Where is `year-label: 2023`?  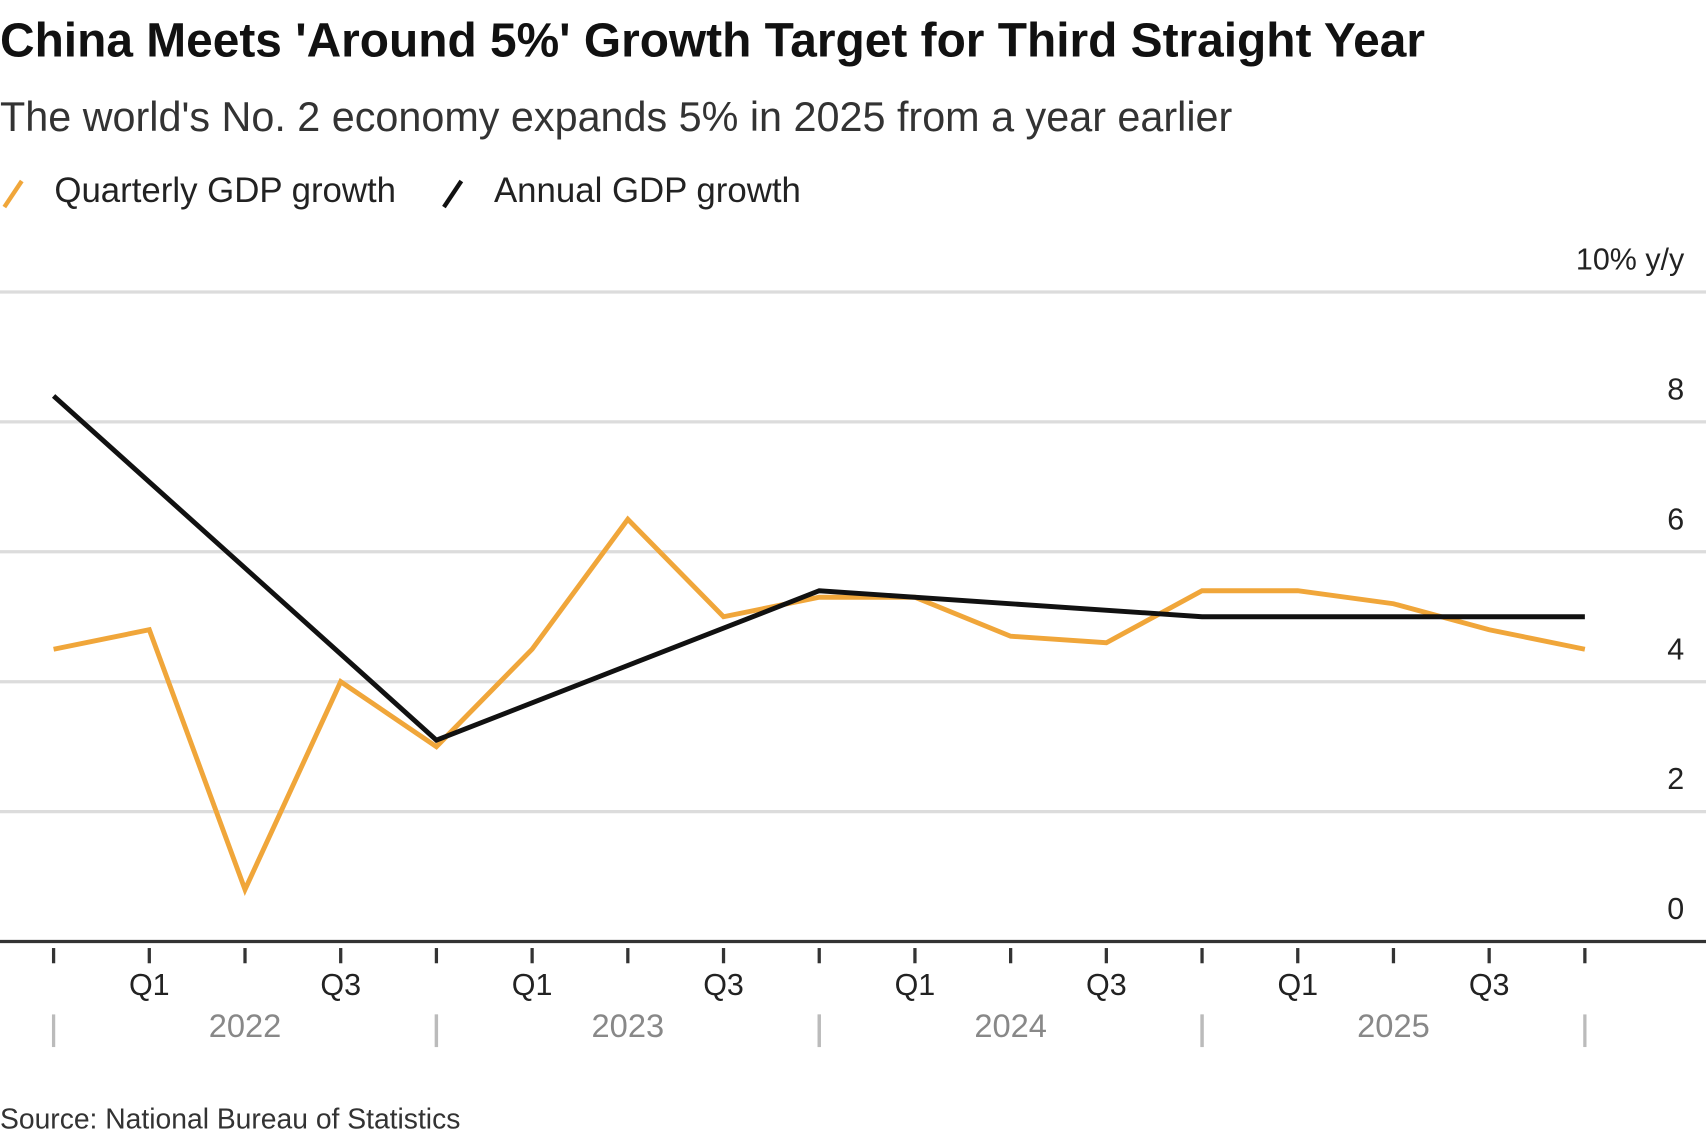
year-label: 2023 is located at coordinates (628, 1025).